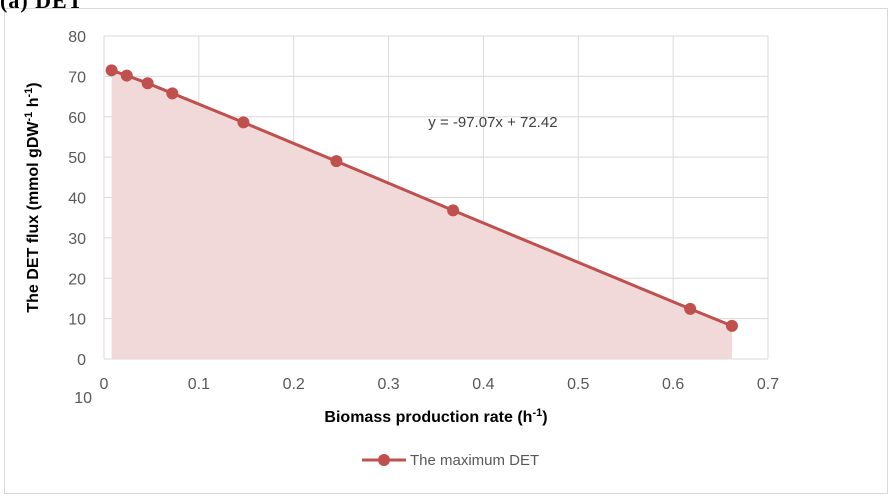 This screenshot has height=498, width=893. Describe the element at coordinates (104, 384) in the screenshot. I see `x-tick-label: 0` at that location.